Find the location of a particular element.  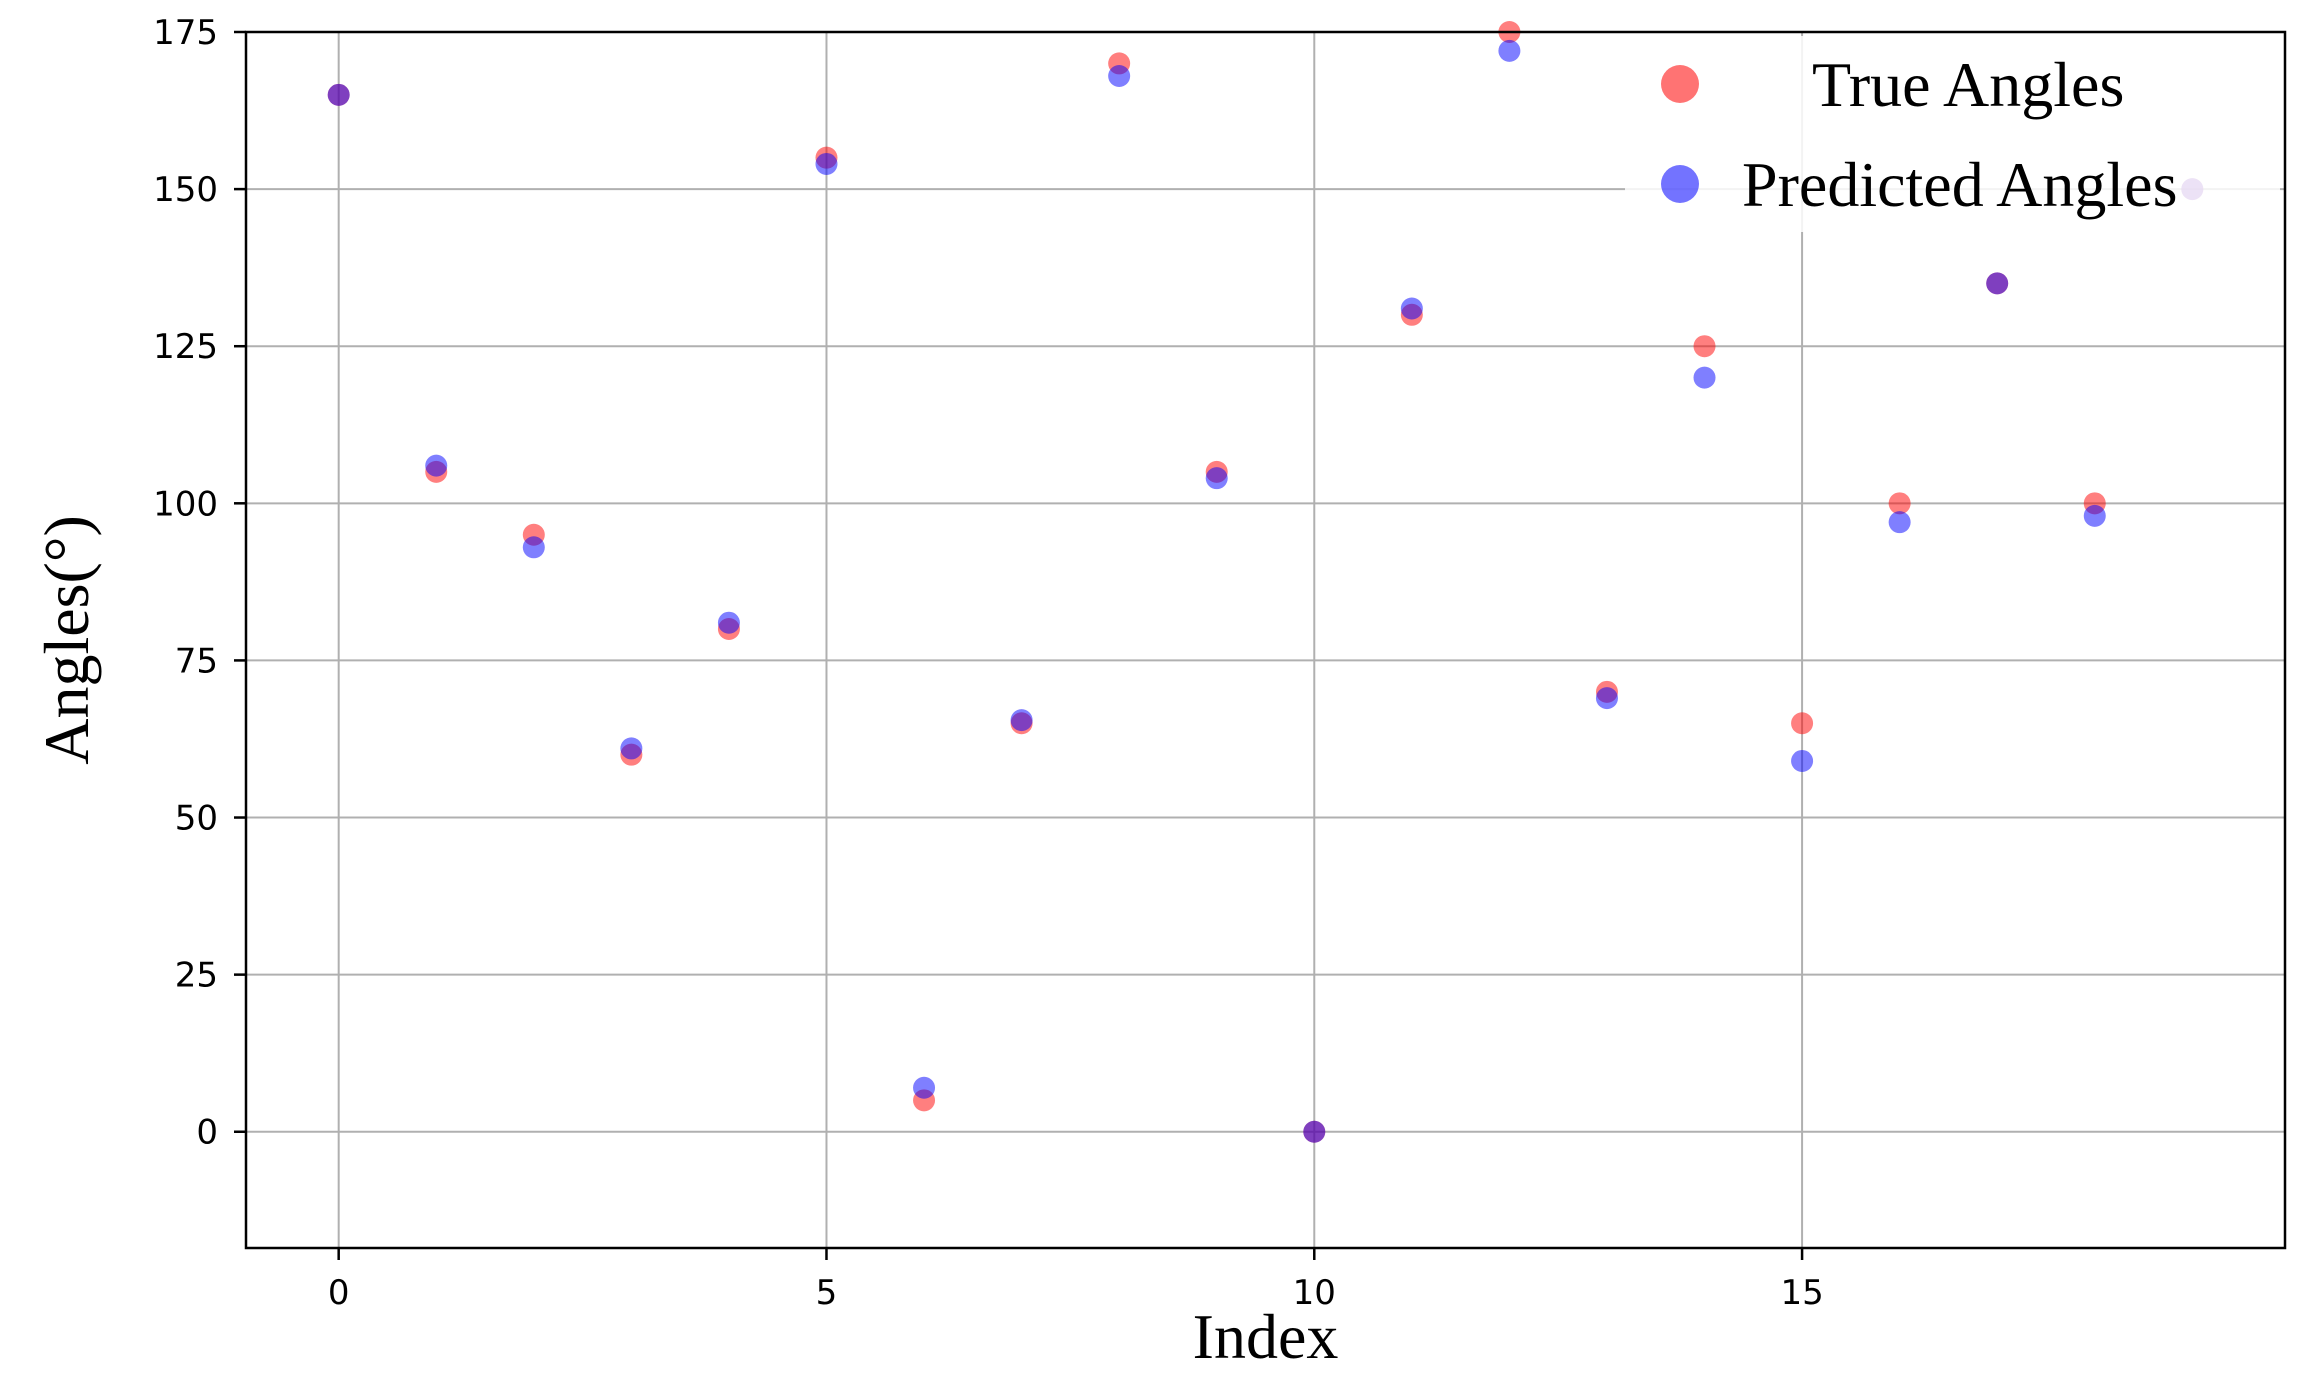

x-tick-label: 5 is located at coordinates (827, 1293).